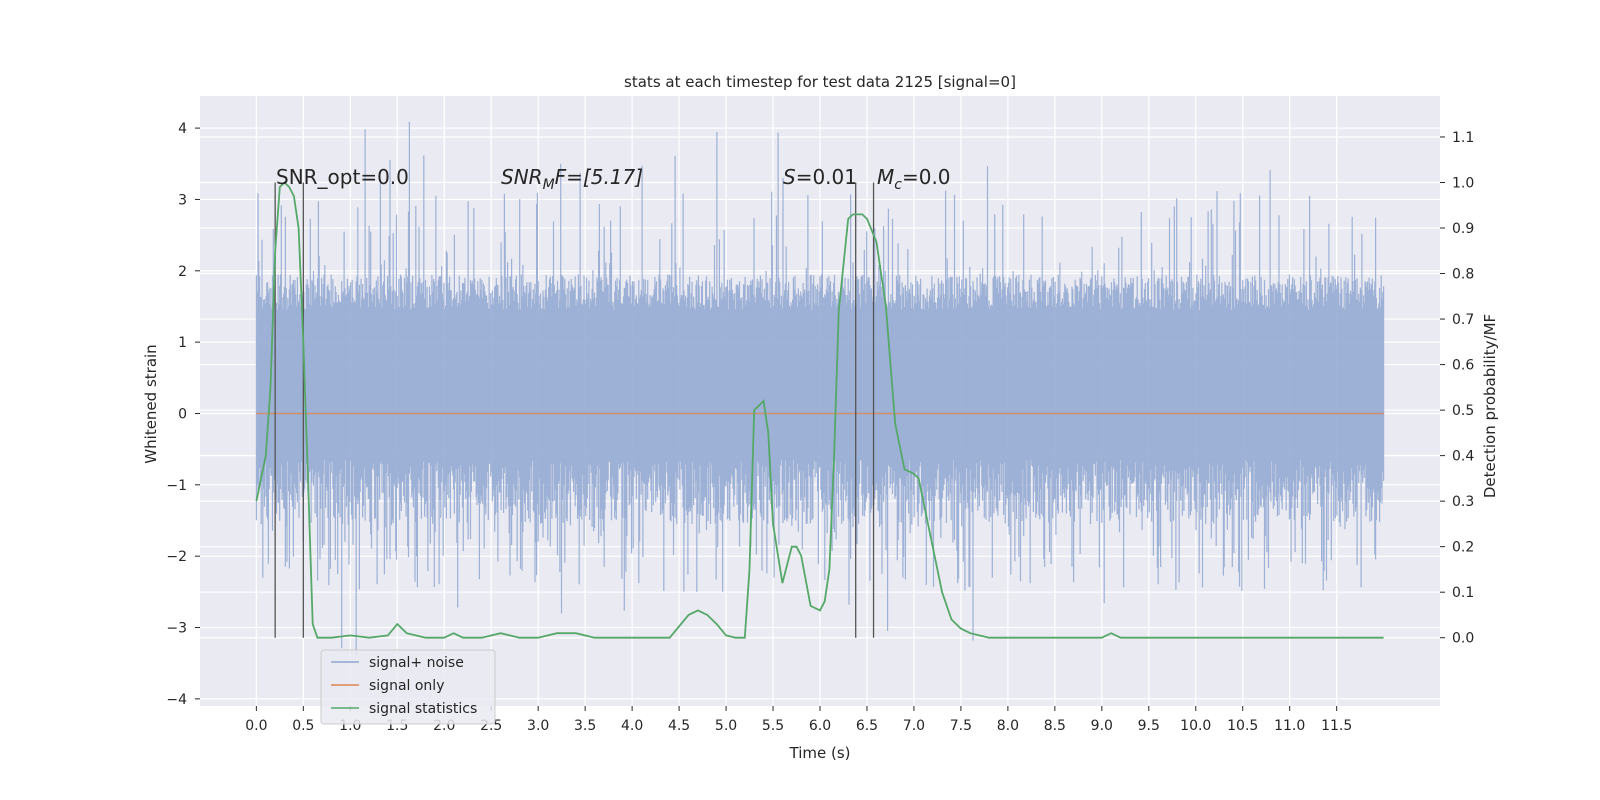 This screenshot has width=1600, height=800. I want to click on x-tick-label: 9.5, so click(1149, 726).